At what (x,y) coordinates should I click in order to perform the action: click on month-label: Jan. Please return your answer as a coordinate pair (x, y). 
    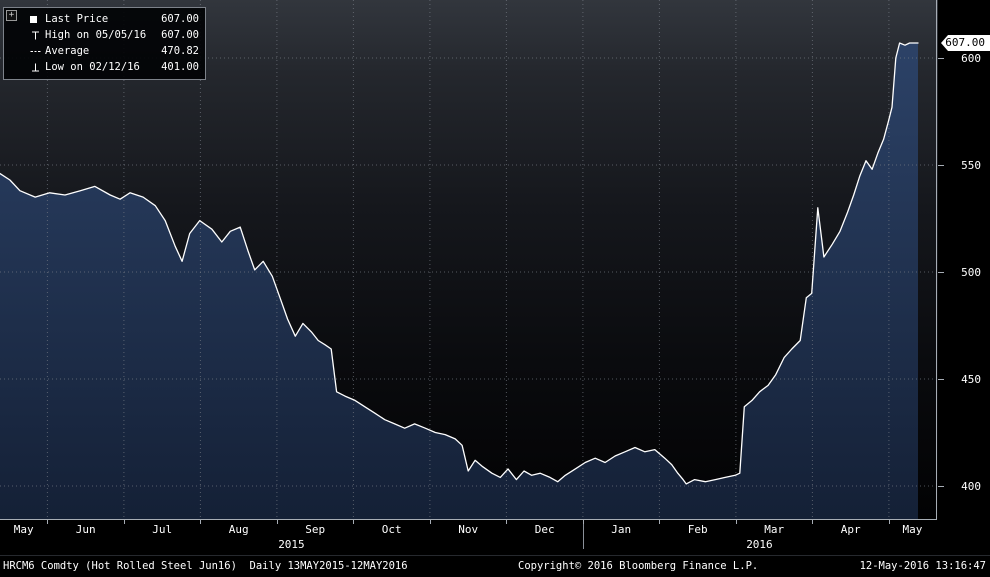
    Looking at the image, I should click on (621, 529).